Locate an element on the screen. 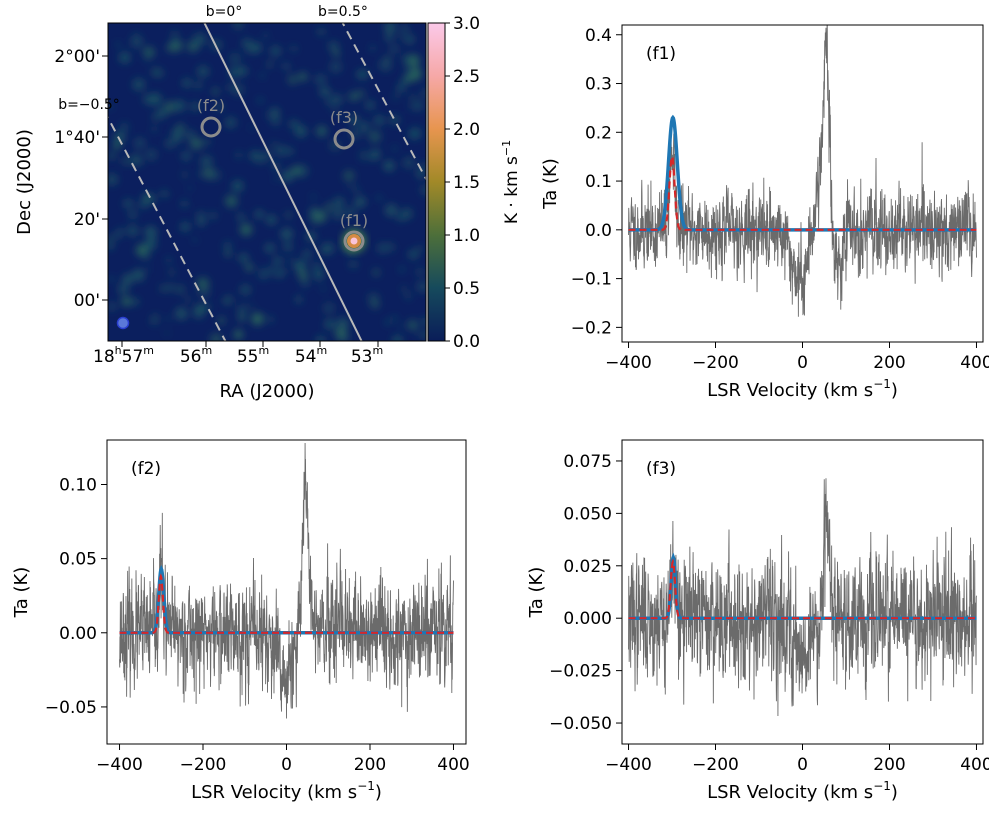 The image size is (989, 813). colorbar-tick-label: 1.0 is located at coordinates (466, 236).